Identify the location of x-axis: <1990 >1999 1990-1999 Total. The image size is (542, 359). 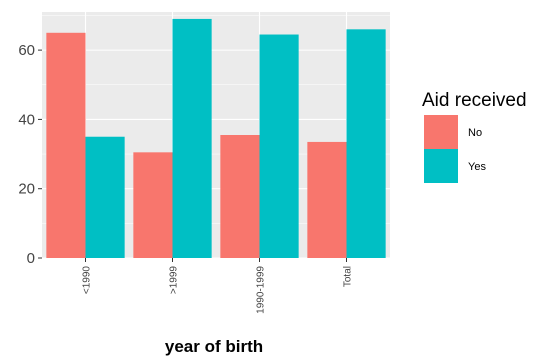
(218, 286).